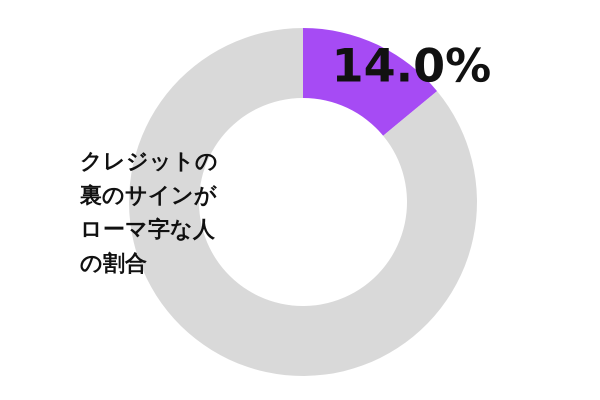 The image size is (600, 400). Describe the element at coordinates (148, 213) in the screenshot. I see `text: クレジットの裏のサインがローマ字な人の割合` at that location.